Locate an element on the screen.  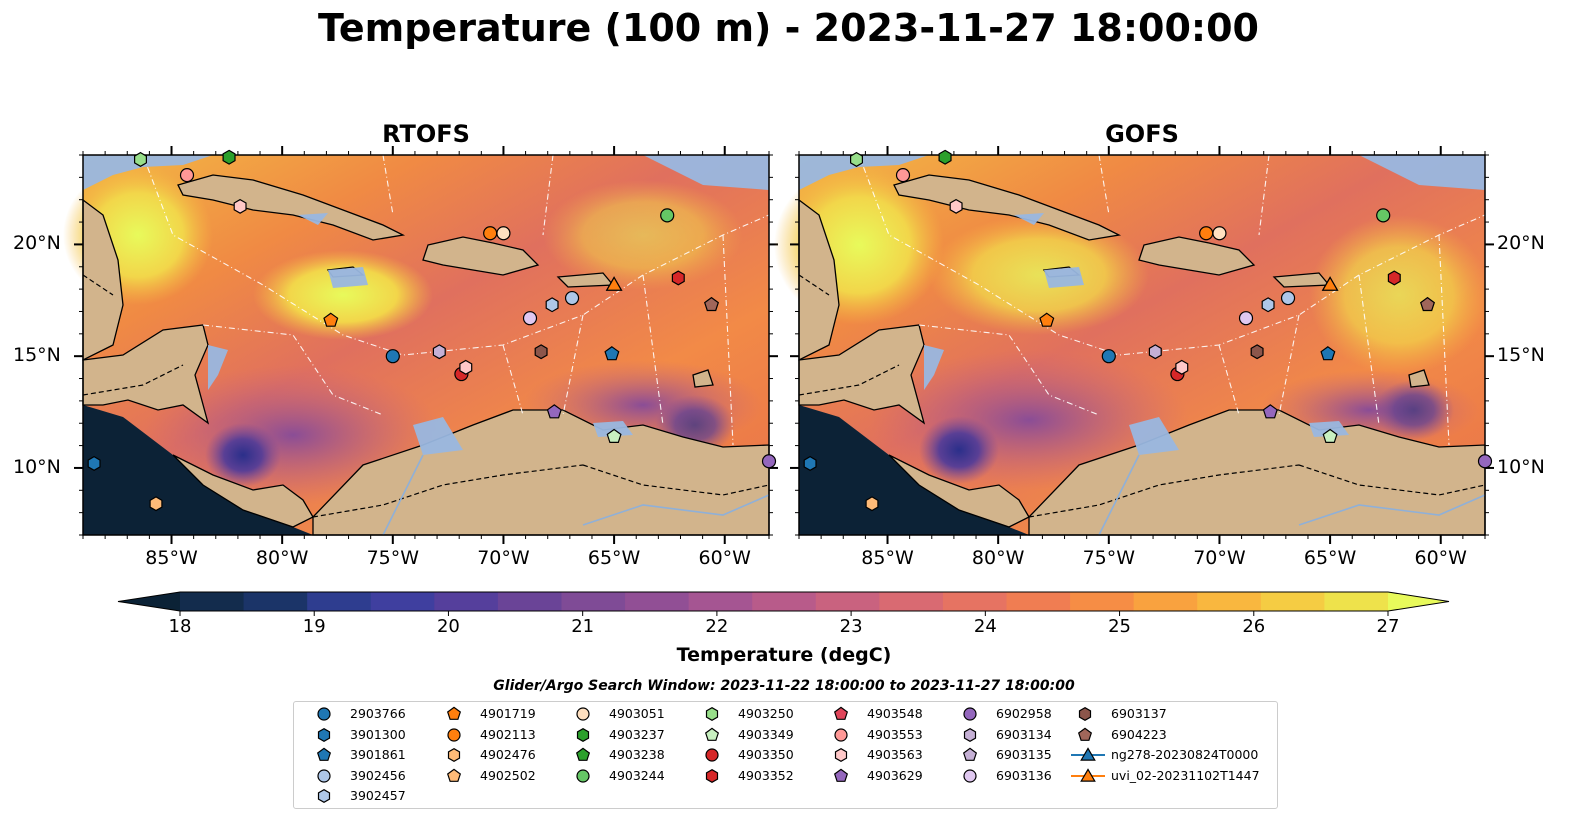
lon-tick-label: 60°W is located at coordinates (724, 558).